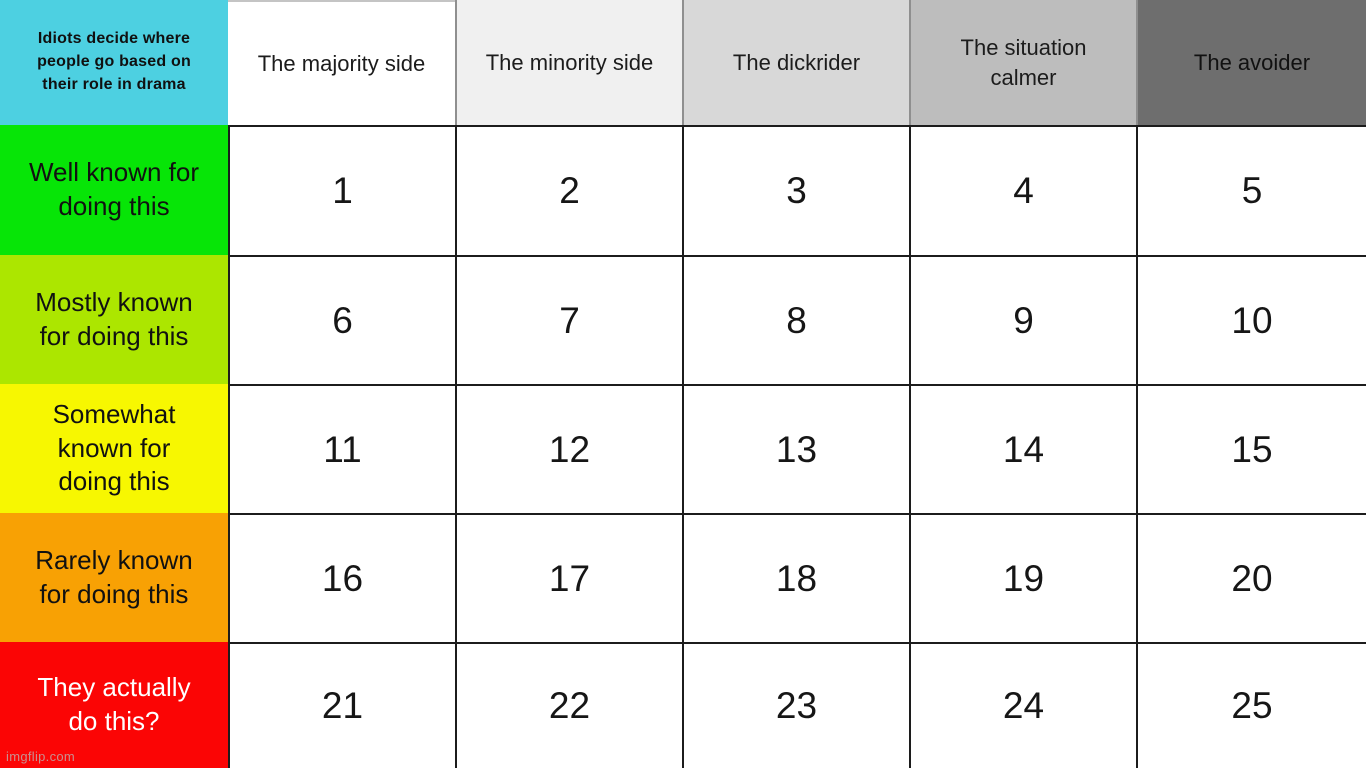 This screenshot has width=1366, height=768. What do you see at coordinates (341, 62) in the screenshot?
I see `col-header-majority-side: The majority side` at bounding box center [341, 62].